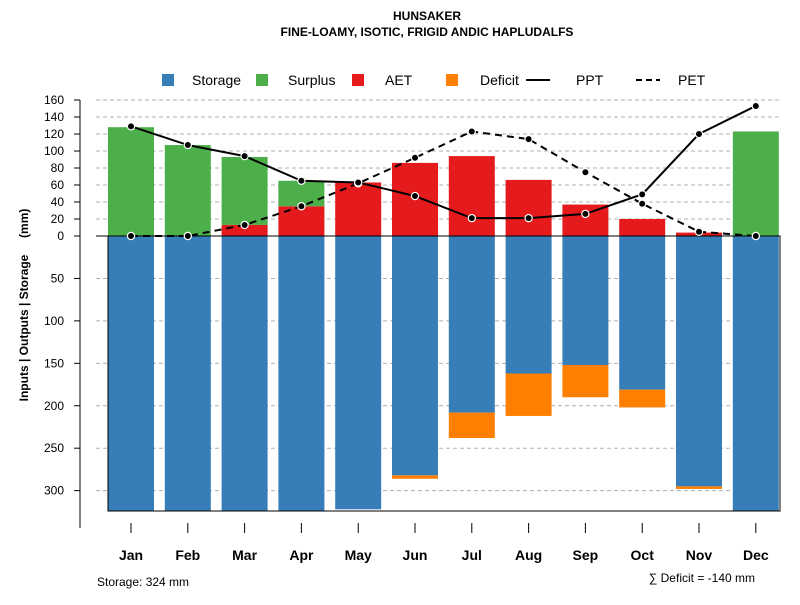 The height and width of the screenshot is (605, 800). I want to click on y-axis-label: Inputs | Outputs | Storage (mm), so click(24, 305).